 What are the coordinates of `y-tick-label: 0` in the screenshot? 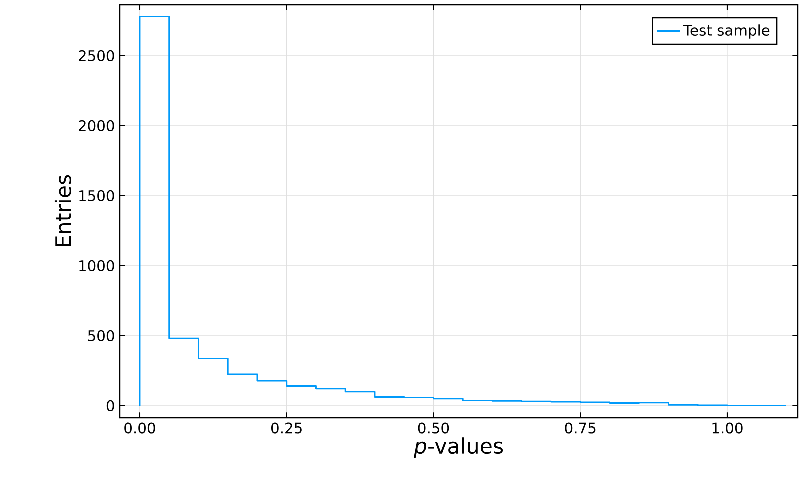 It's located at (110, 406).